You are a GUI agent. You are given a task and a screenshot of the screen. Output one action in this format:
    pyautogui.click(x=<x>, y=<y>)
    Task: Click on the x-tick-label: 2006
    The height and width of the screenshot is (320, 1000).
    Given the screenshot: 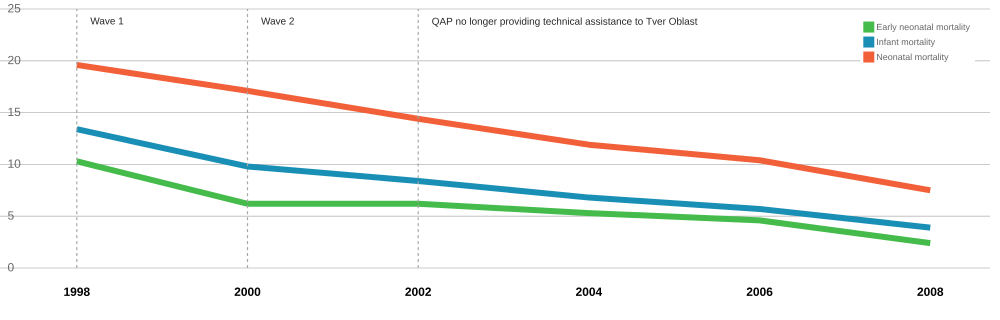 What is the action you would take?
    pyautogui.click(x=759, y=292)
    